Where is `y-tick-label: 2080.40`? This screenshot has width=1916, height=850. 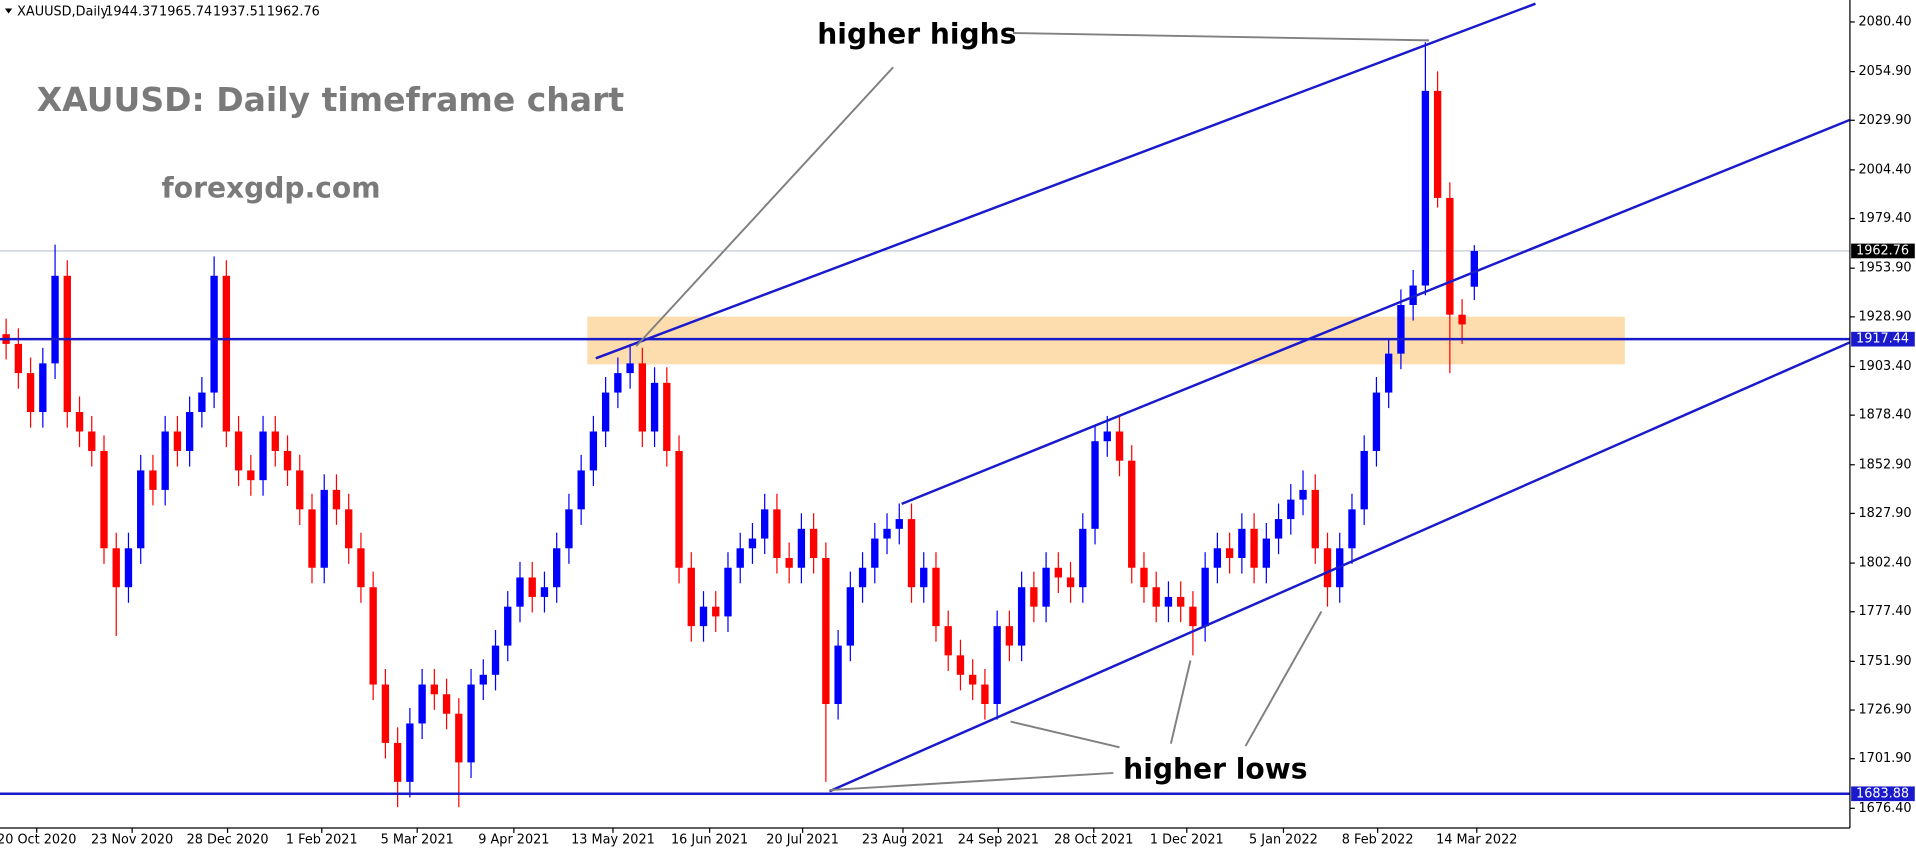
y-tick-label: 2080.40 is located at coordinates (1884, 21).